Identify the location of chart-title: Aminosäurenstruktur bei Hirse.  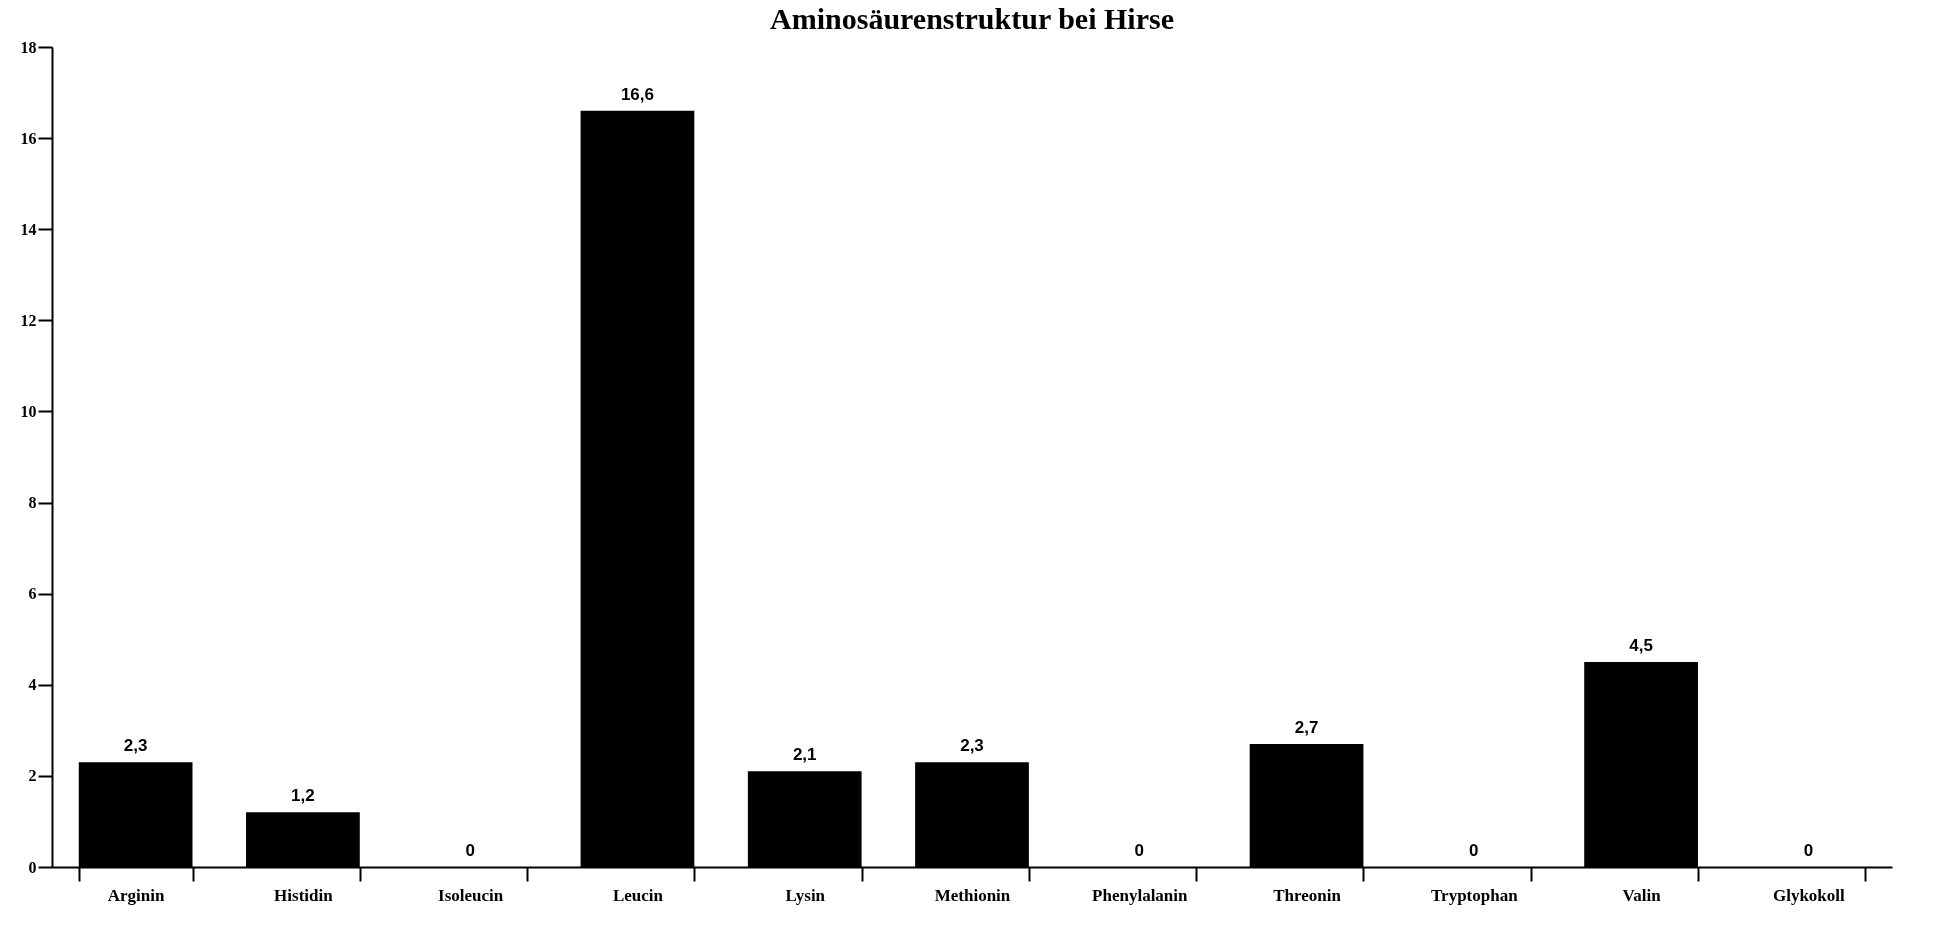
(972, 18).